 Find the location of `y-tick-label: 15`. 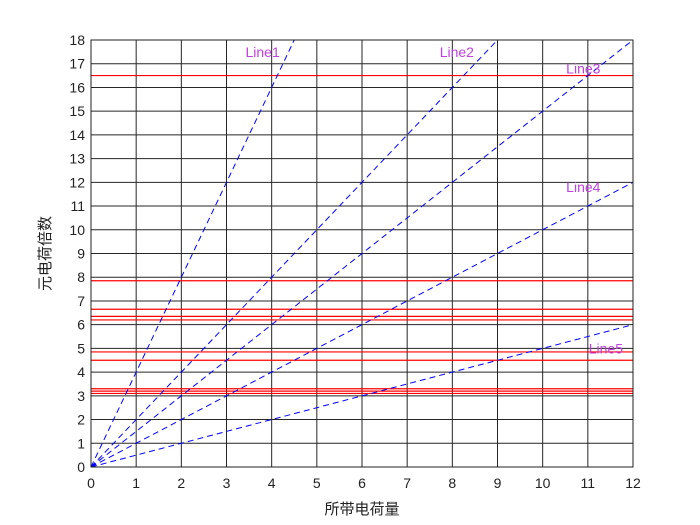

y-tick-label: 15 is located at coordinates (77, 111).